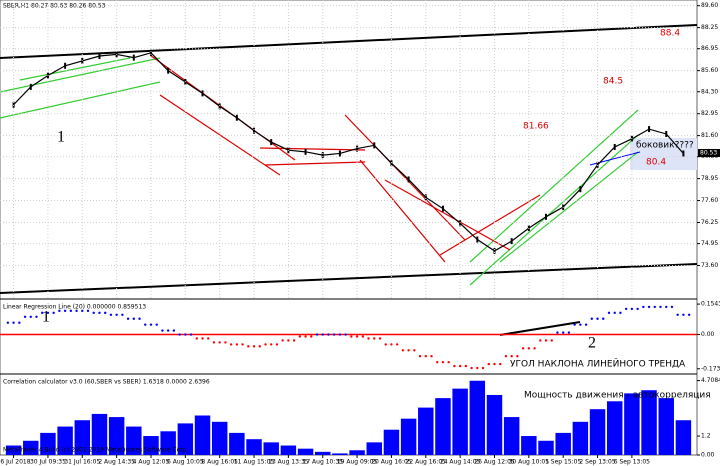  Describe the element at coordinates (709, 178) in the screenshot. I see `y-tick-label: 78.95` at that location.